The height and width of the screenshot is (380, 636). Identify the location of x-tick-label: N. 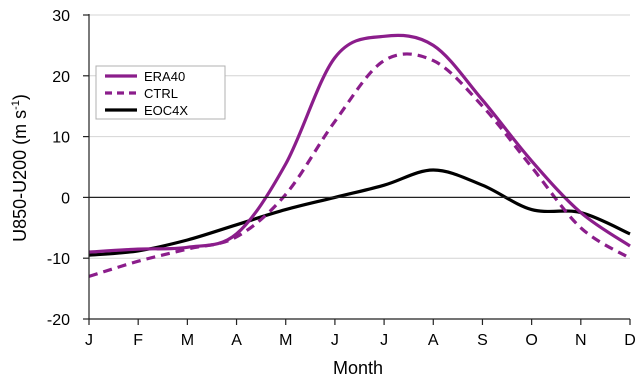
(581, 340).